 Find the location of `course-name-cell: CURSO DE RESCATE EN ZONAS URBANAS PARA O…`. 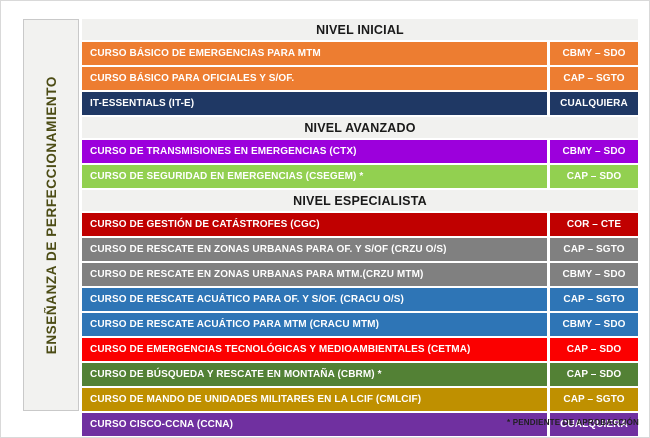

course-name-cell: CURSO DE RESCATE EN ZONAS URBANAS PARA O… is located at coordinates (314, 249).